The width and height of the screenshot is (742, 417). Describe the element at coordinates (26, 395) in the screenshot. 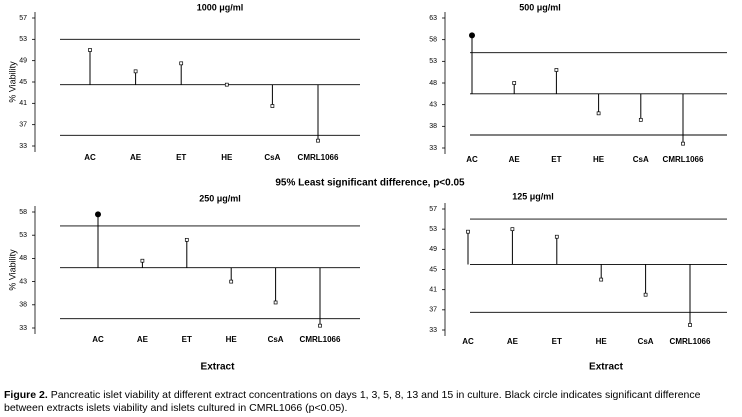

I see `caption-label: Figure 2.` at that location.